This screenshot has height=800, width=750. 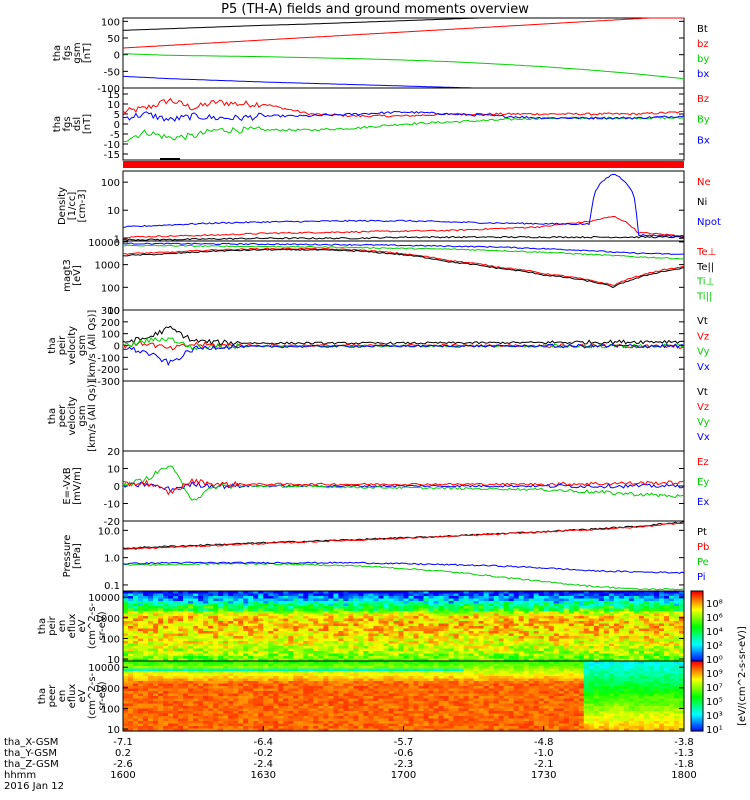 I want to click on y-label-line: tha, so click(x=52, y=416).